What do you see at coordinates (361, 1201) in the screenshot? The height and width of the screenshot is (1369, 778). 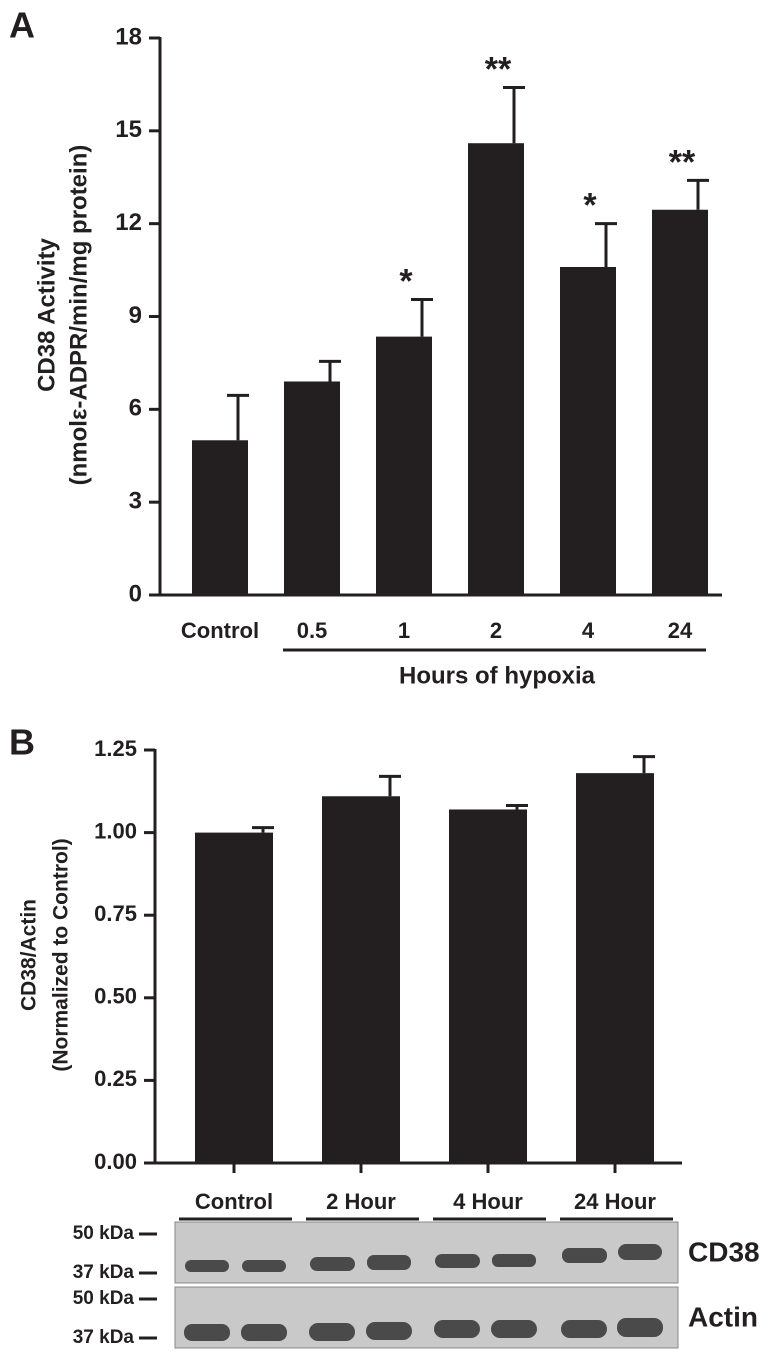 I see `x-tick-label: 2 Hour` at bounding box center [361, 1201].